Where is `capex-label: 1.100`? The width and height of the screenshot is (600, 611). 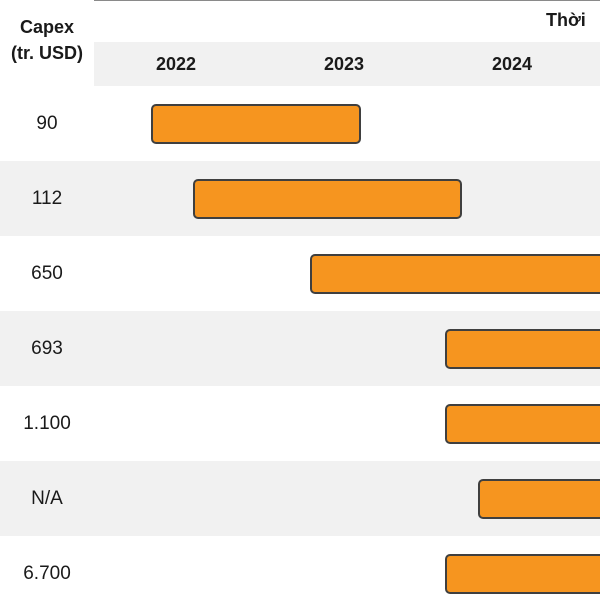
capex-label: 1.100 is located at coordinates (47, 423).